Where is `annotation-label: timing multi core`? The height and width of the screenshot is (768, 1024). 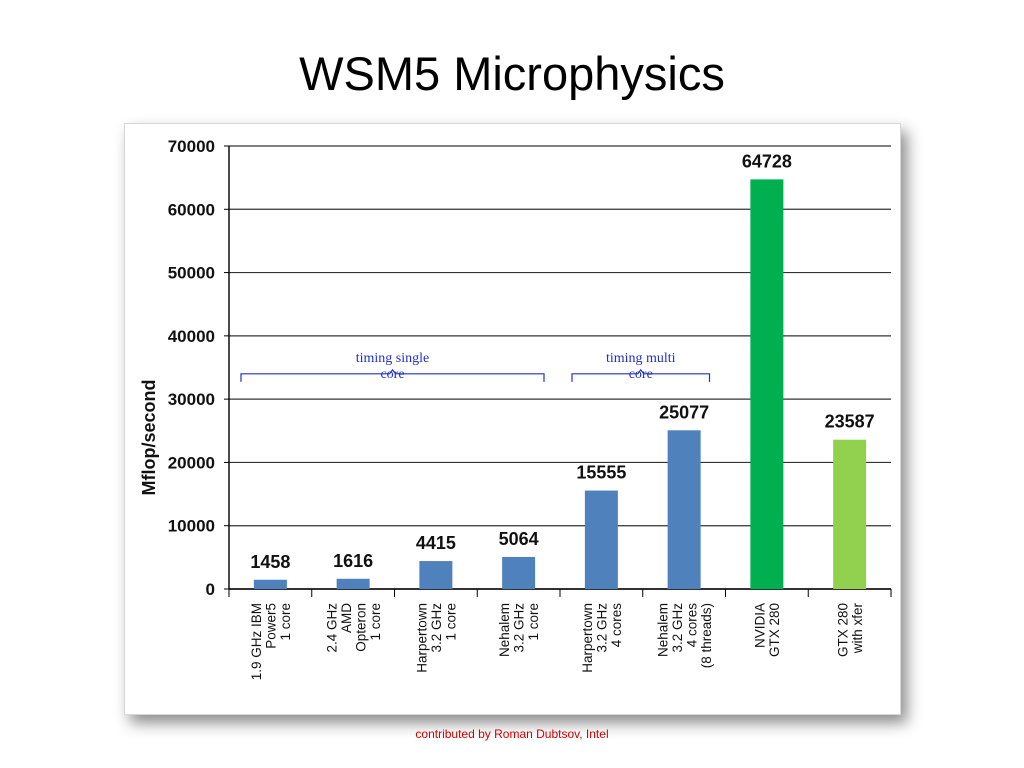
annotation-label: timing multi core is located at coordinates (641, 366).